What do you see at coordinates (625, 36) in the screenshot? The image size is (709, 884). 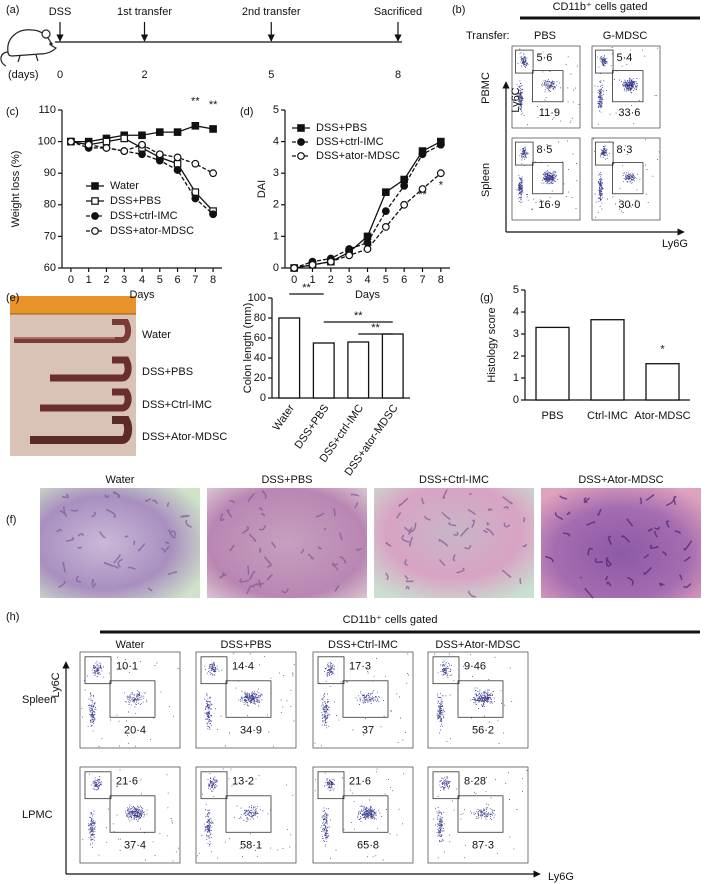 I see `column-label: G-MDSC` at bounding box center [625, 36].